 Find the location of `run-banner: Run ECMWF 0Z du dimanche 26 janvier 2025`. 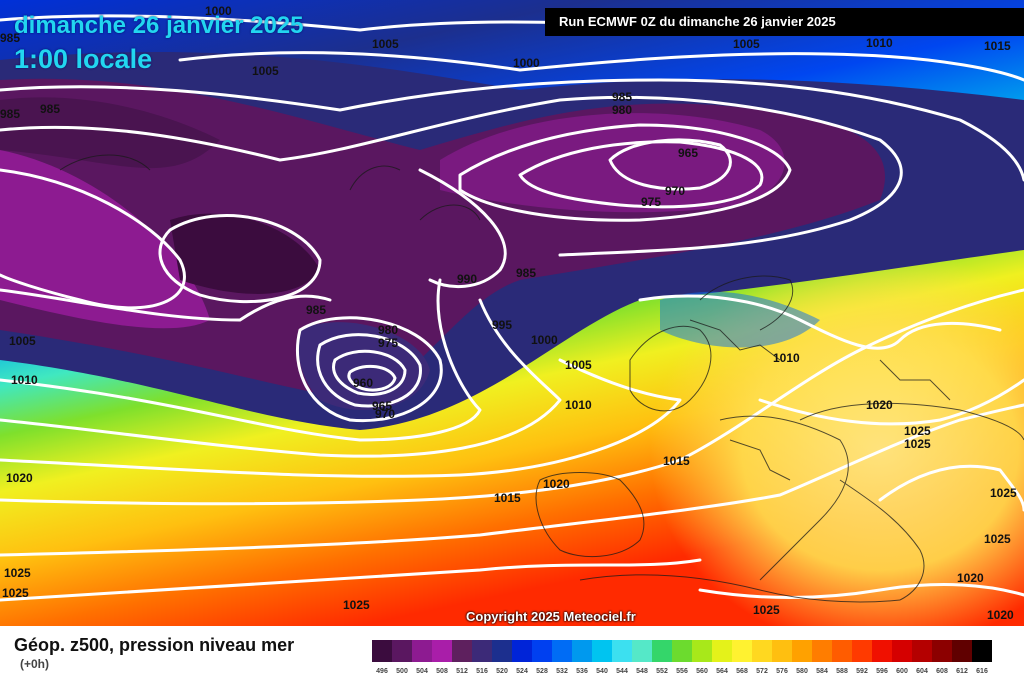

run-banner: Run ECMWF 0Z du dimanche 26 janvier 2025 is located at coordinates (784, 22).